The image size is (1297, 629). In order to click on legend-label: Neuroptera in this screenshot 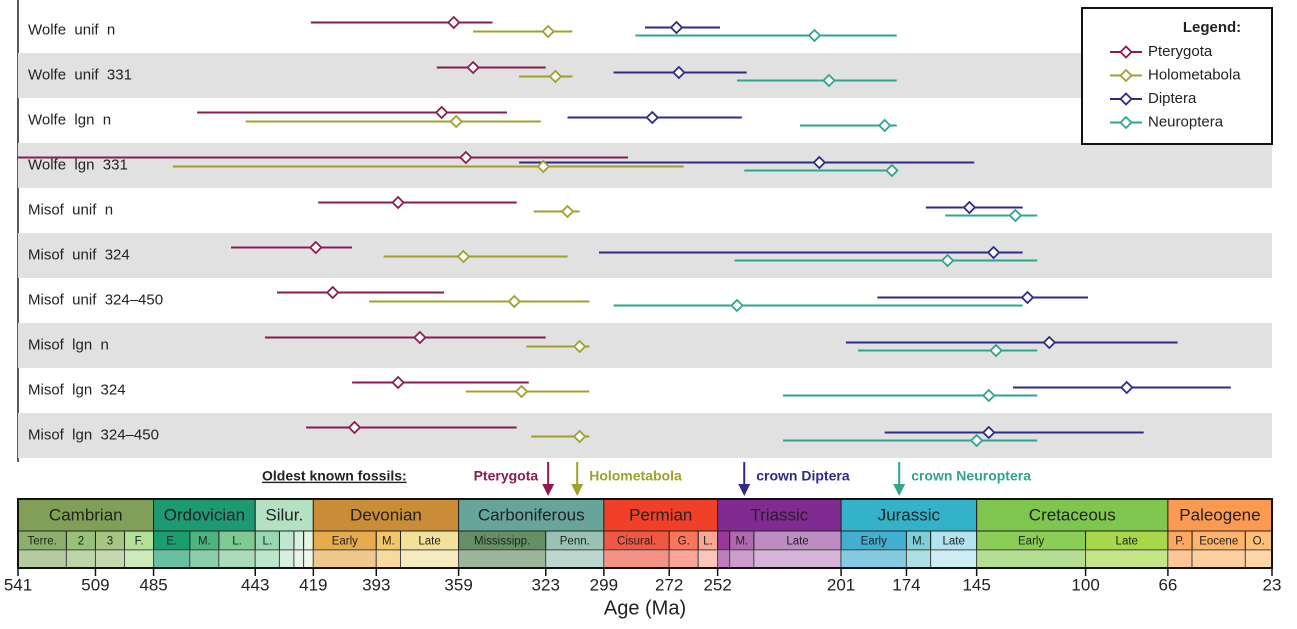, I will do `click(1186, 121)`.